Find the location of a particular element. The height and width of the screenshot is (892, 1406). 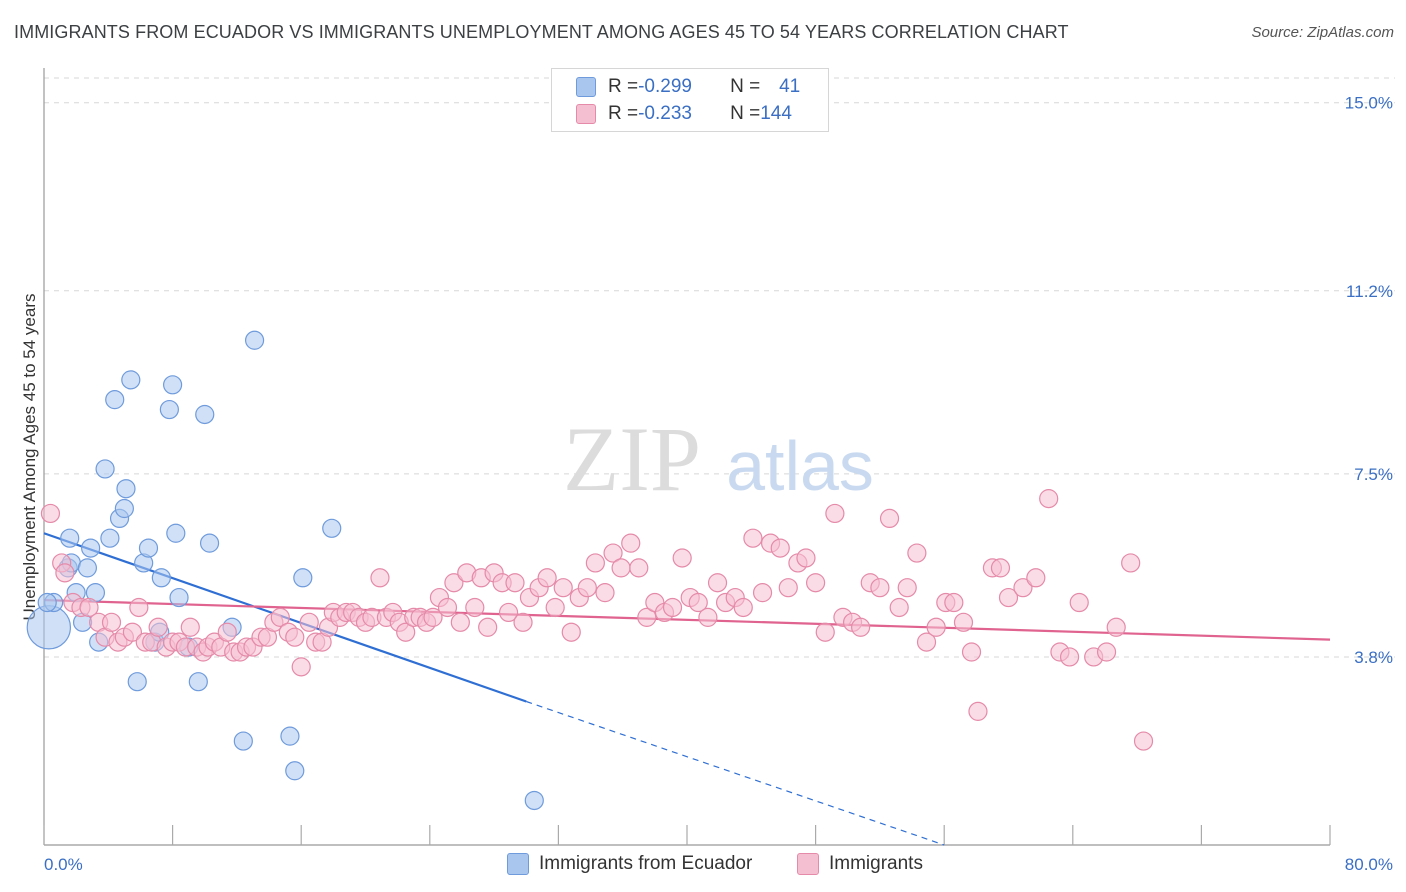

x-tick-label-max: 80.0% is located at coordinates (1369, 864).